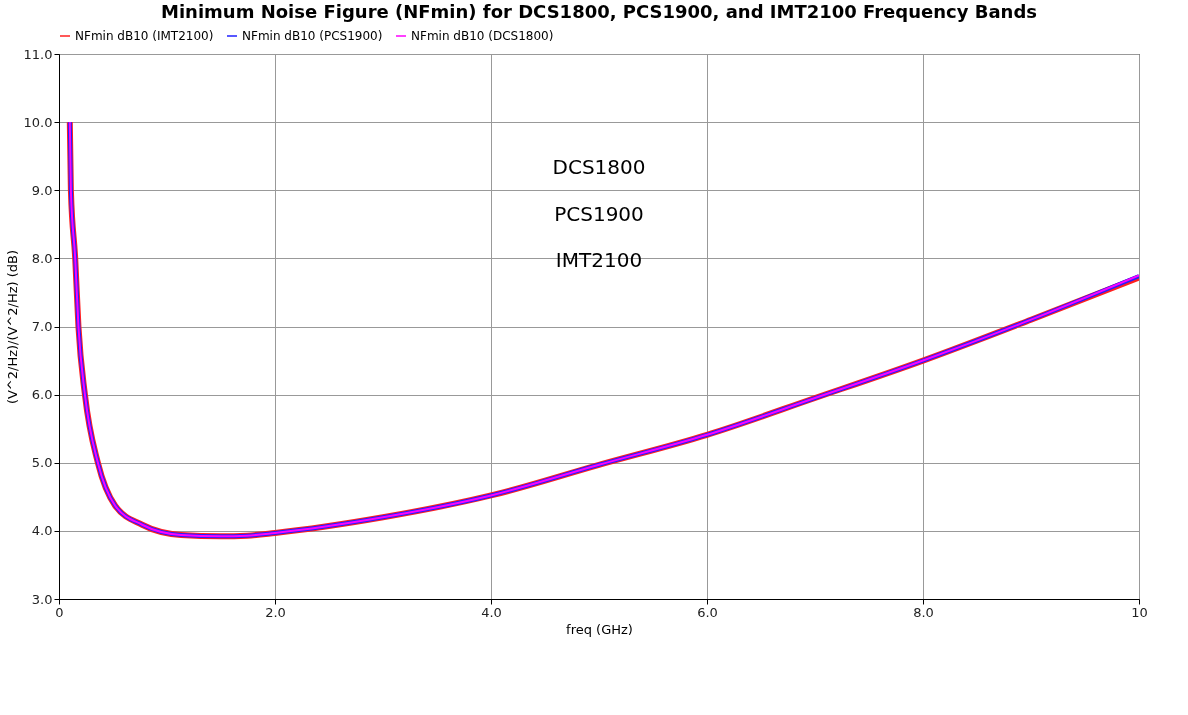 The width and height of the screenshot is (1188, 715). What do you see at coordinates (491, 612) in the screenshot?
I see `x-tick-label: 4.0` at bounding box center [491, 612].